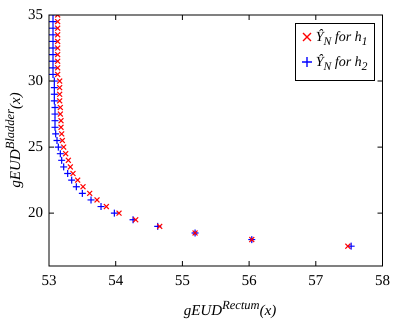 The image size is (396, 320). I want to click on legend-label: Ŷ$_{N}$ for h$_{2}$, so click(342, 63).